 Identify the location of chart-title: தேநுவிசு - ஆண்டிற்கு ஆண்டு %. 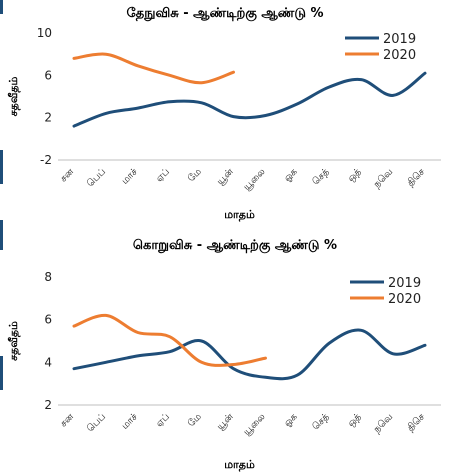
(225, 13).